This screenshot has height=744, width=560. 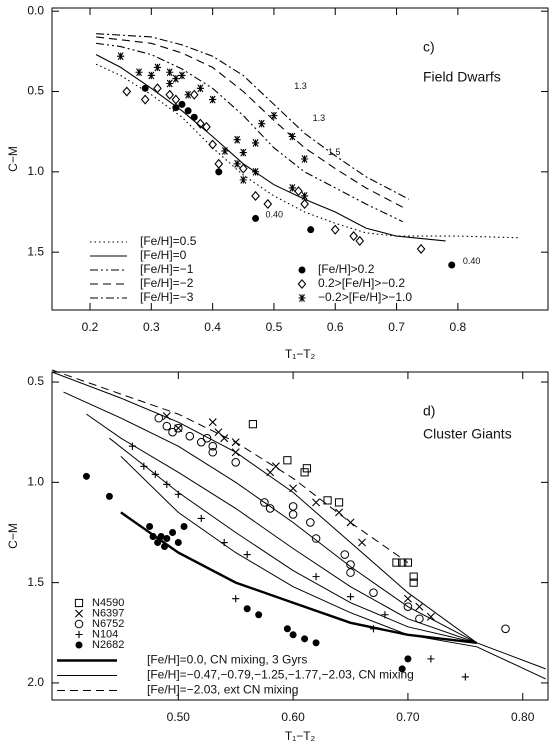 What do you see at coordinates (227, 660) in the screenshot?
I see `legend-label: [Fe/H]=0.0, CN mixing, 3 Gyrs` at bounding box center [227, 660].